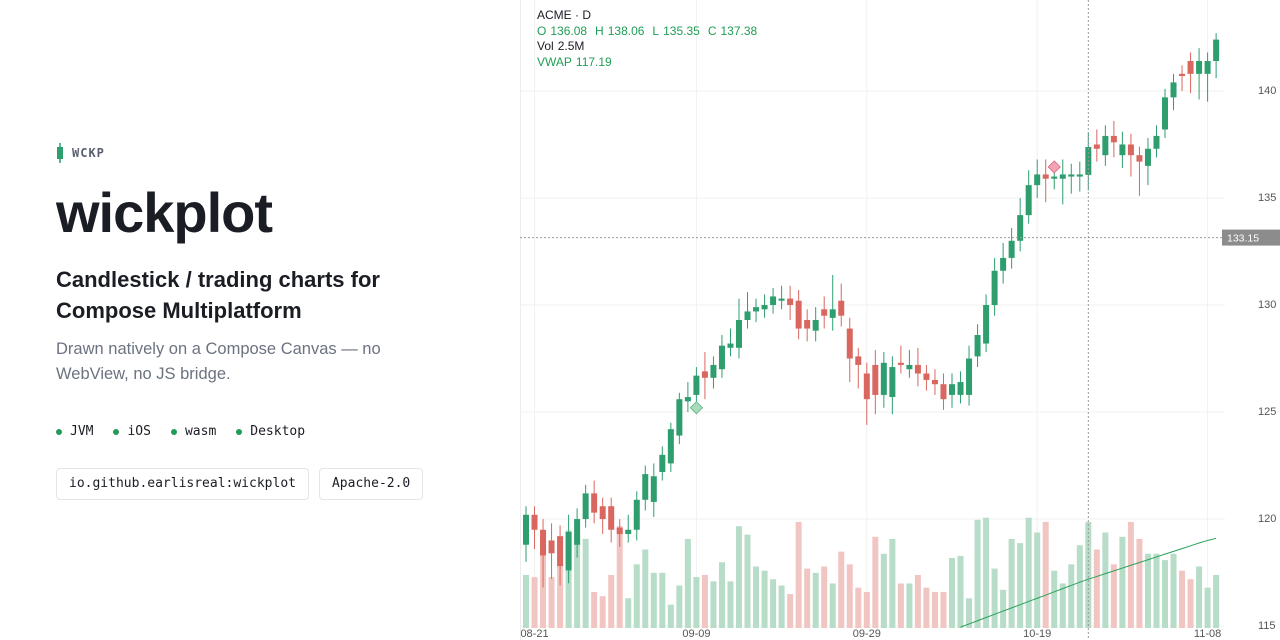 The height and width of the screenshot is (640, 1280). I want to click on platform: JVM, so click(74, 431).